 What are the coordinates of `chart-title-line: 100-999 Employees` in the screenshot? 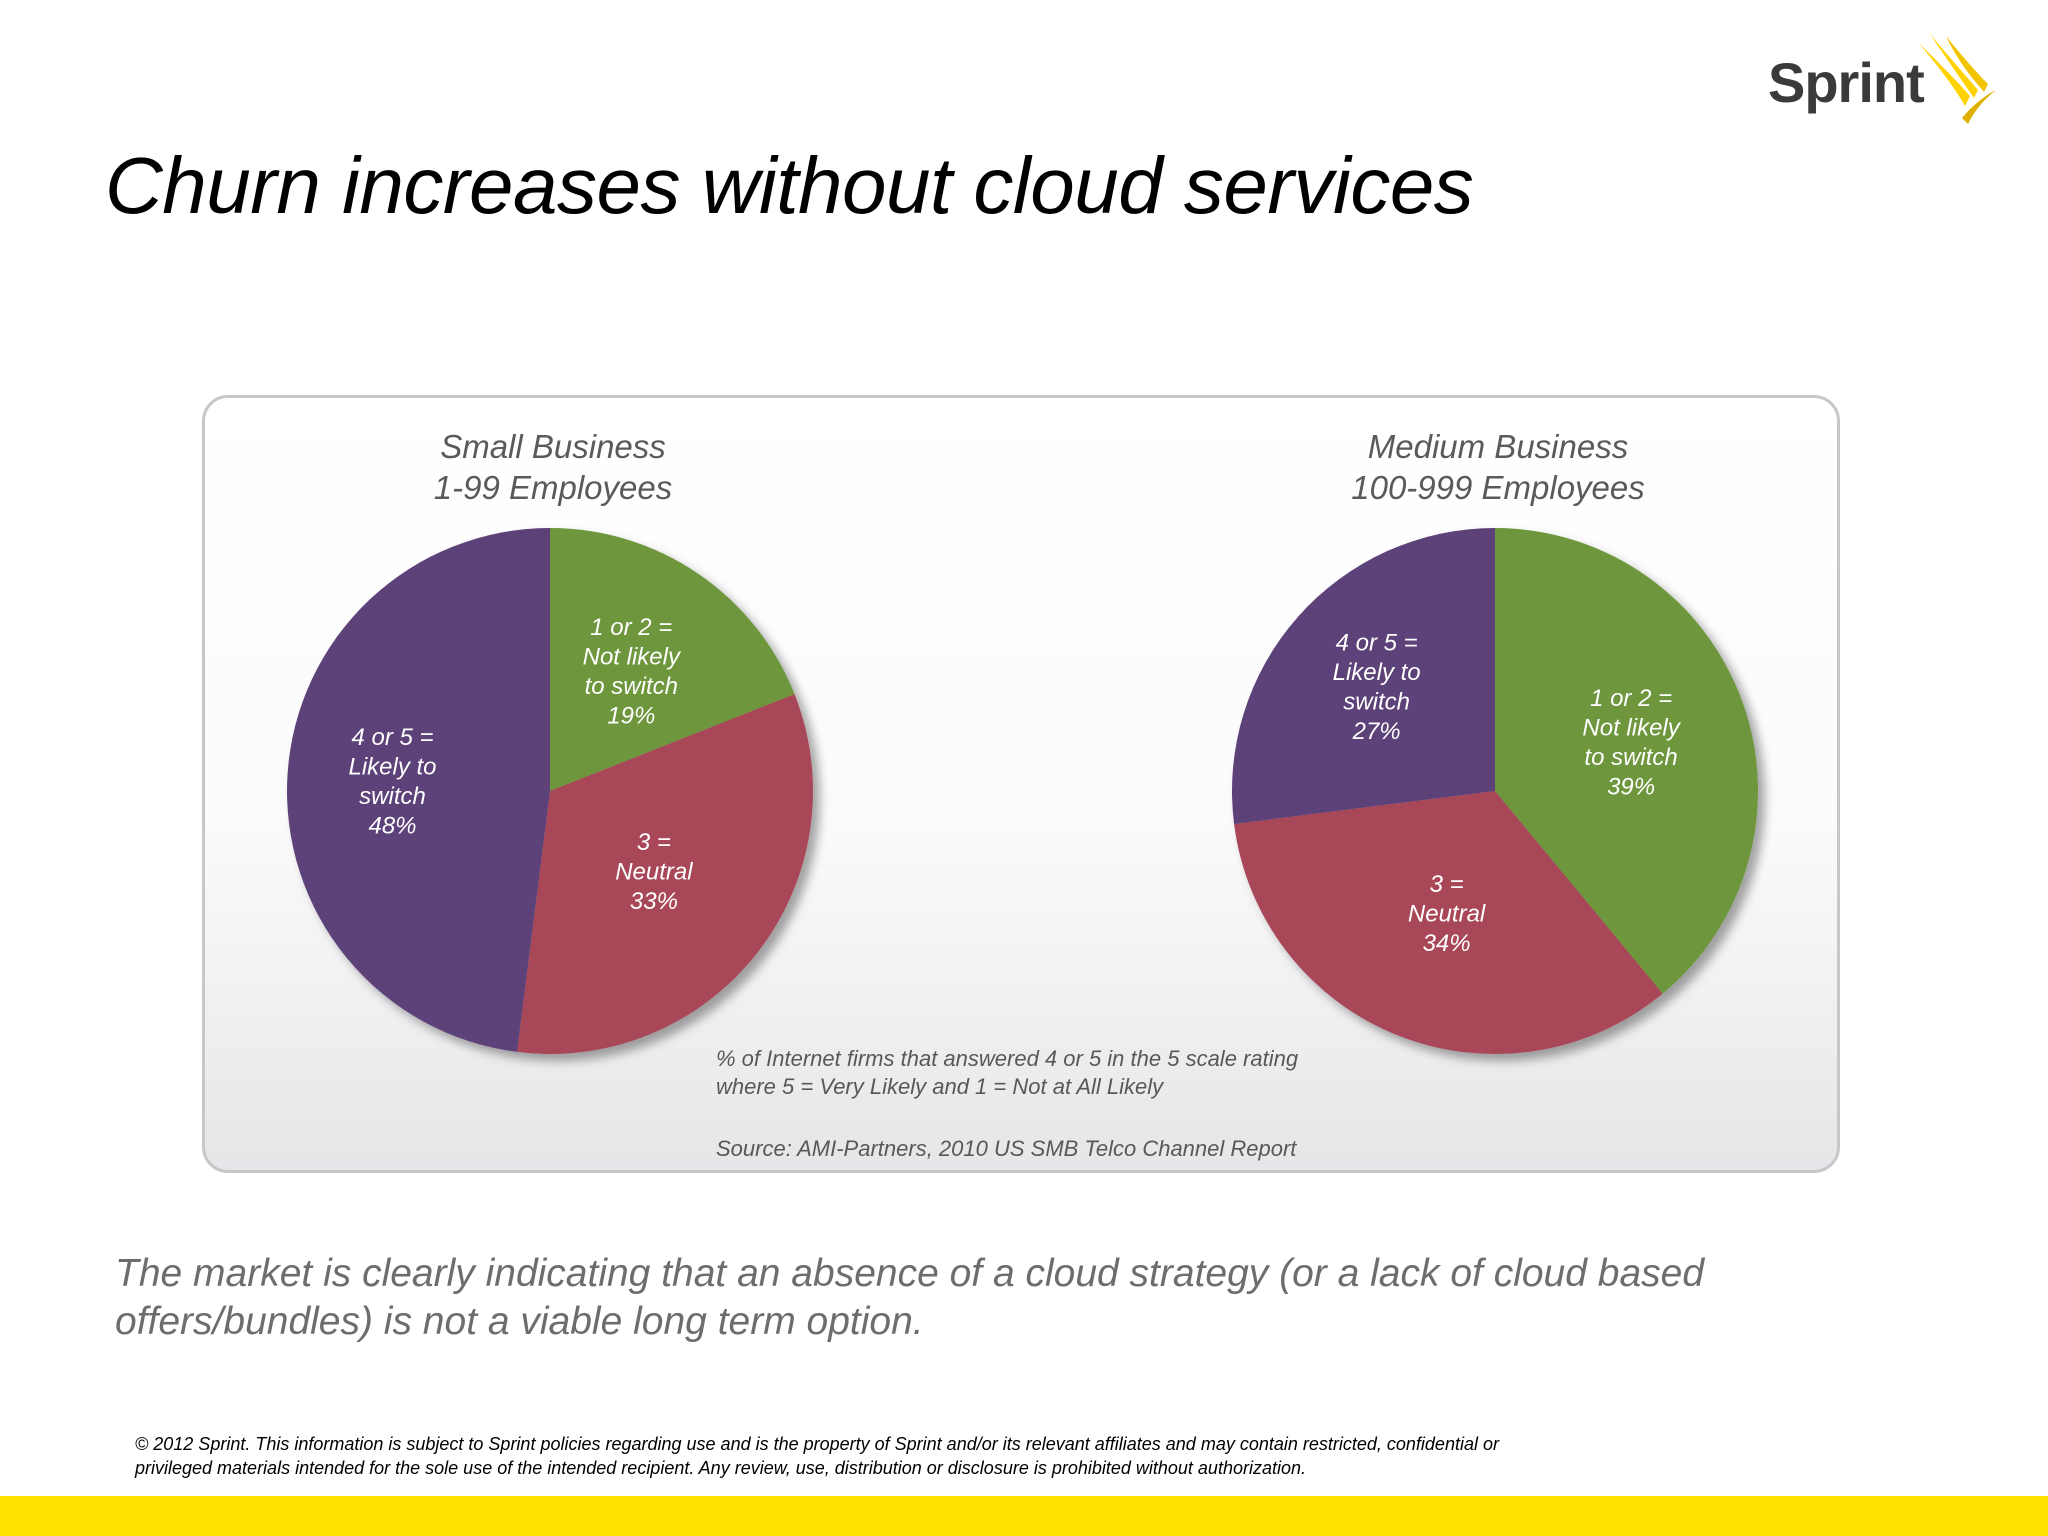 It's located at (1498, 487).